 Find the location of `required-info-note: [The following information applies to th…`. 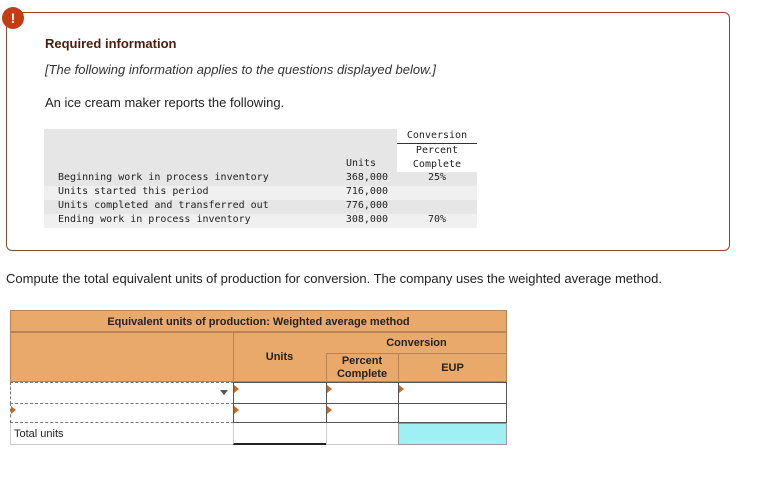

required-info-note: [The following information applies to th… is located at coordinates (240, 69).